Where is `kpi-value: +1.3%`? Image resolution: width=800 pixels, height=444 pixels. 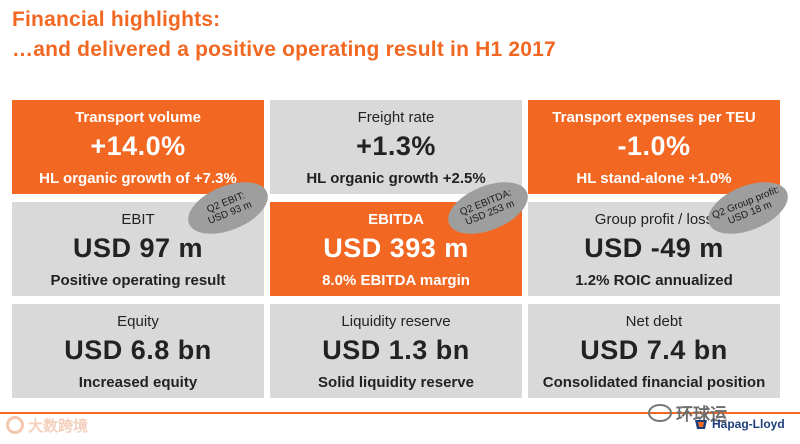 kpi-value: +1.3% is located at coordinates (396, 146).